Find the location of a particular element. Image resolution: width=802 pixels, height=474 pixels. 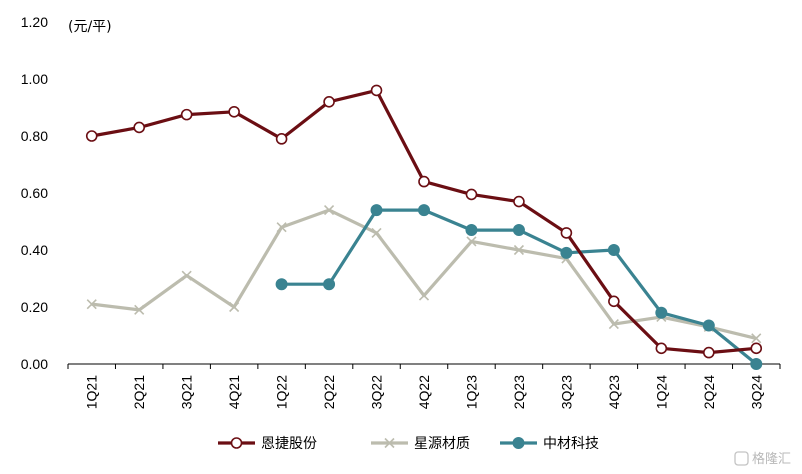

x-tick-label: 4Q22 is located at coordinates (424, 392).